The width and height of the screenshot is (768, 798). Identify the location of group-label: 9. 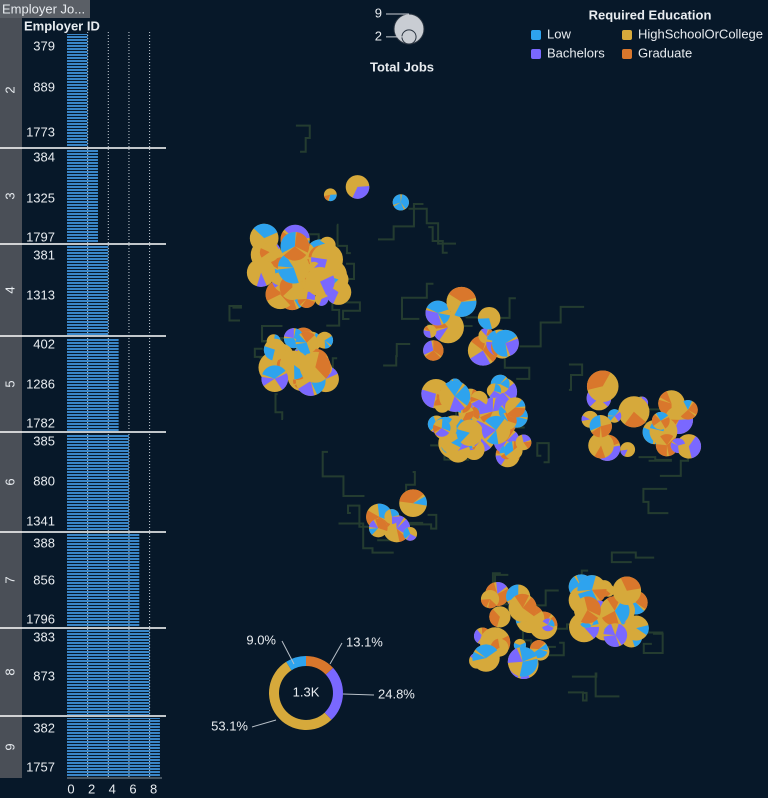
(9, 746).